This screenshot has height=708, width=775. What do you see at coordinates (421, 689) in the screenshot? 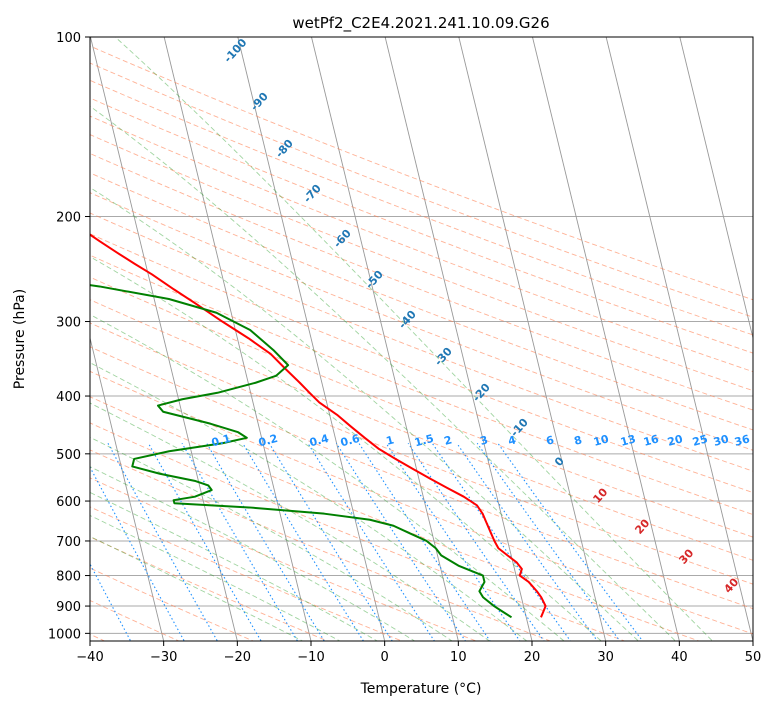
I see `x-axis-label: Temperature (°C)` at bounding box center [421, 689].